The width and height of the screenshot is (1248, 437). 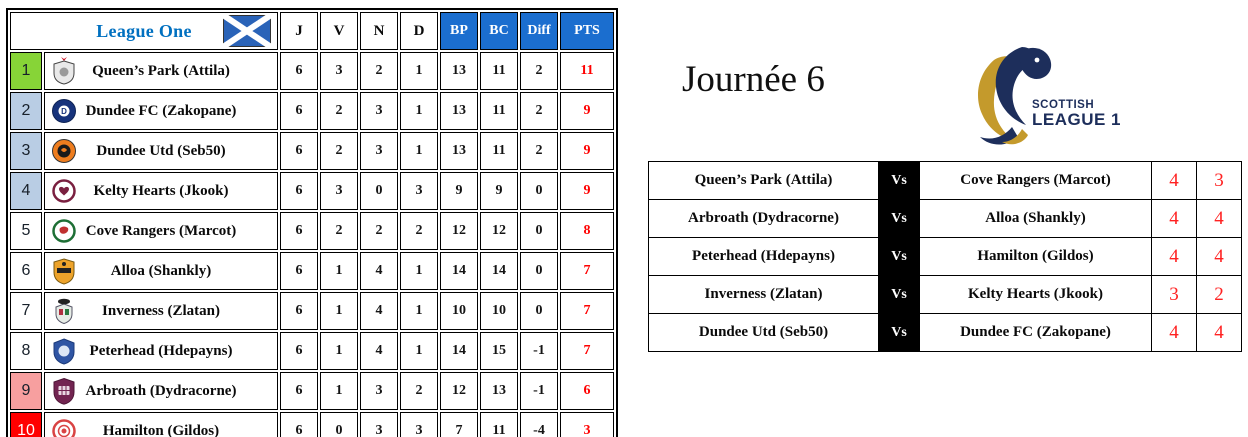 What do you see at coordinates (459, 424) in the screenshot?
I see `stat-bp: 7` at bounding box center [459, 424].